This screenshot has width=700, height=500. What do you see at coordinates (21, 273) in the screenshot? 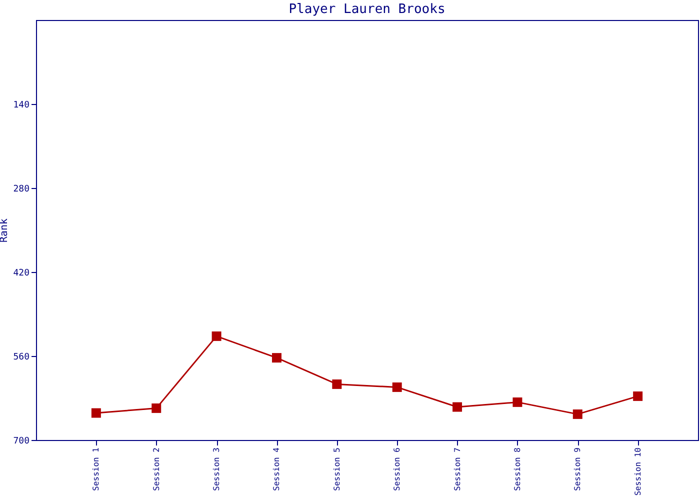
I see `y-tick-label: 420` at bounding box center [21, 273].